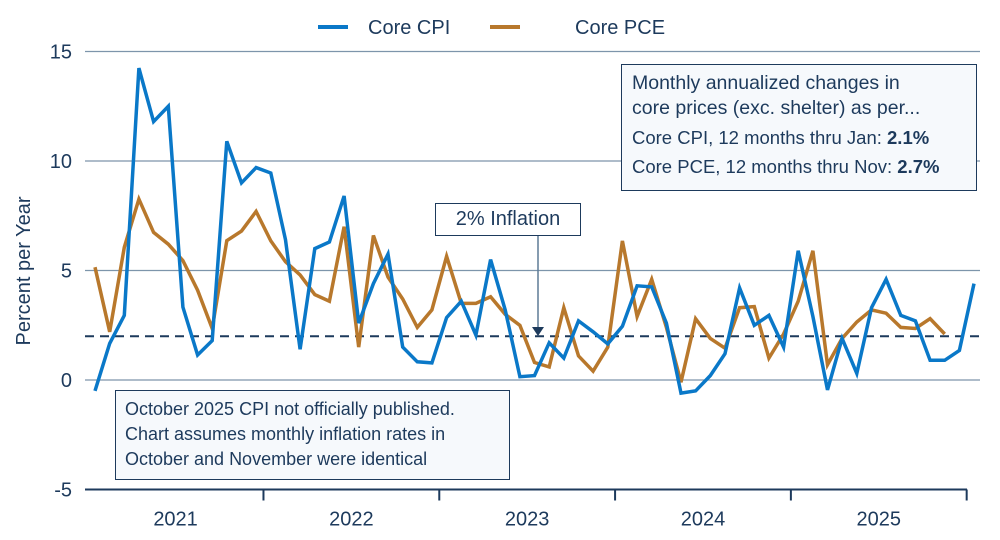 The height and width of the screenshot is (540, 1000). Describe the element at coordinates (61, 53) in the screenshot. I see `y-tick-label: 15` at that location.